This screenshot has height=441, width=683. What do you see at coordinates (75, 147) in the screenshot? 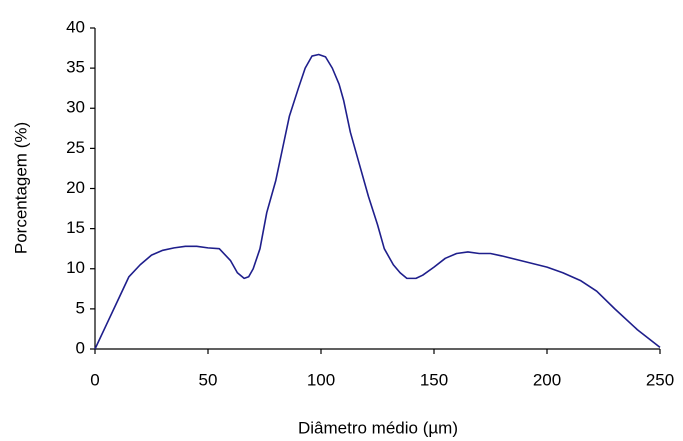
I see `y-tick-label: 25` at bounding box center [75, 147].